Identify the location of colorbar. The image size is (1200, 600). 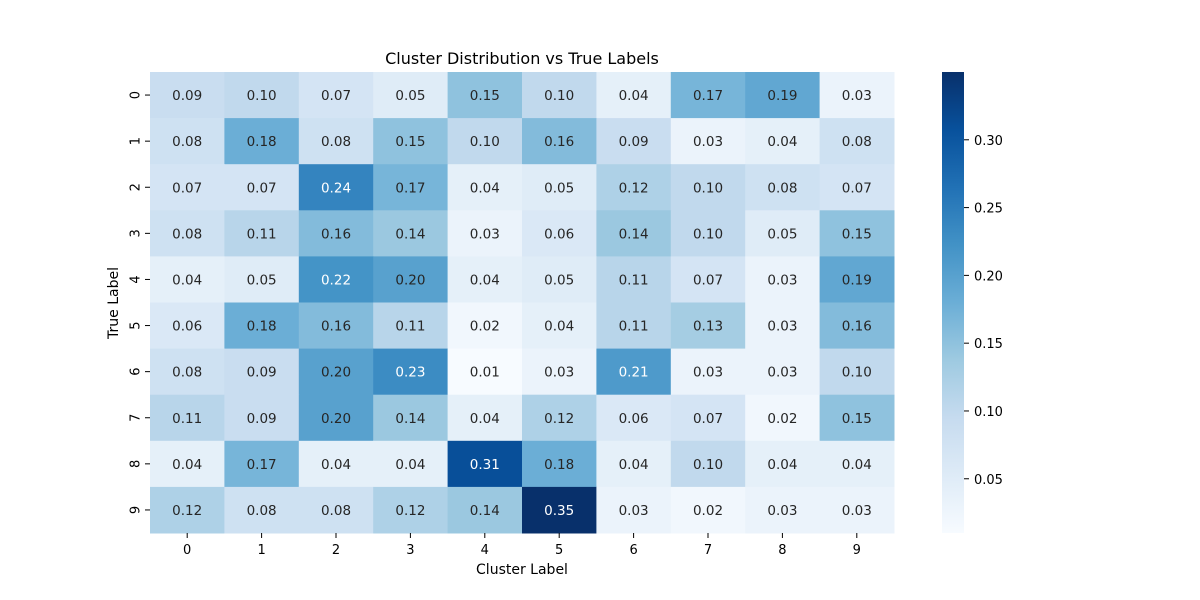
(953, 302).